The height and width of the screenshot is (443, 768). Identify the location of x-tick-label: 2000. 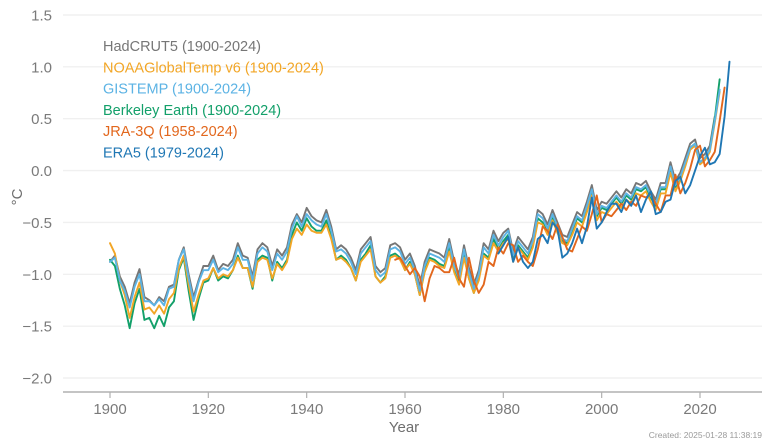
(601, 409).